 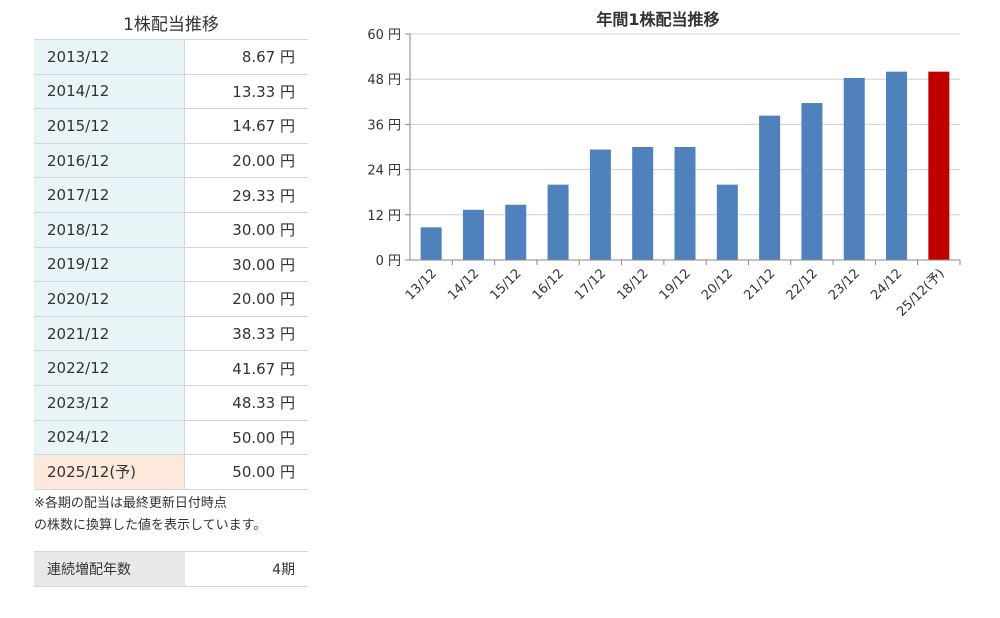 I want to click on row-amount: 13.33 円, so click(x=246, y=92).